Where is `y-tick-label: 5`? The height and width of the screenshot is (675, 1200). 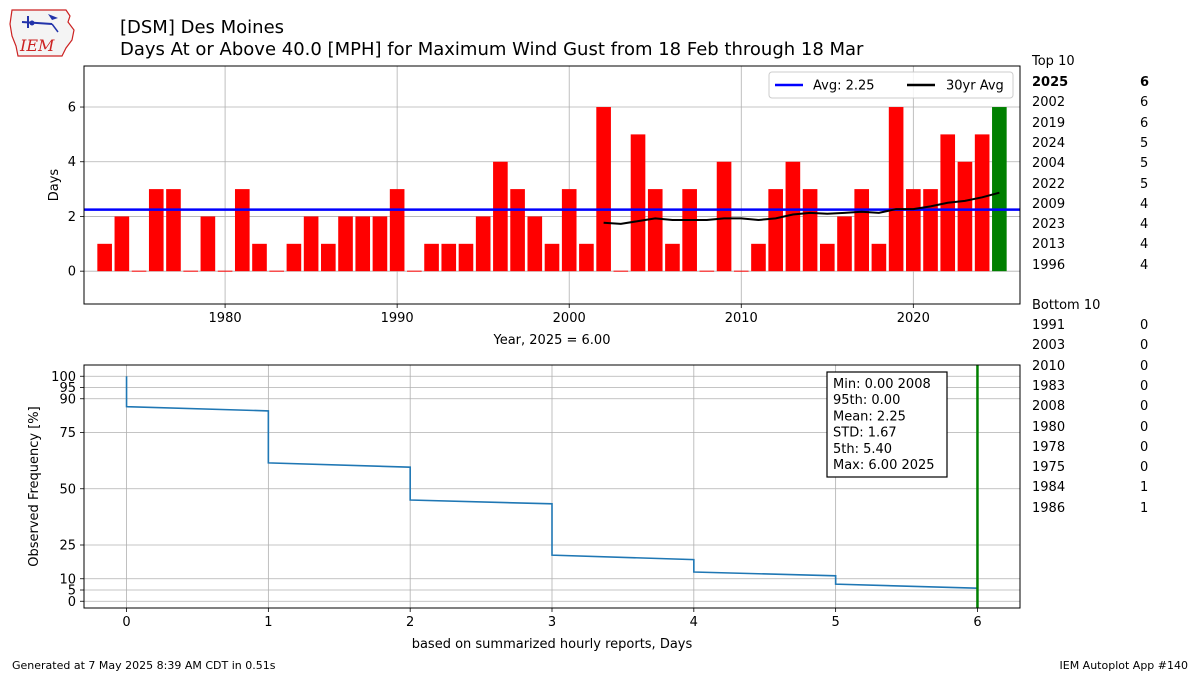
y-tick-label: 5 is located at coordinates (72, 591).